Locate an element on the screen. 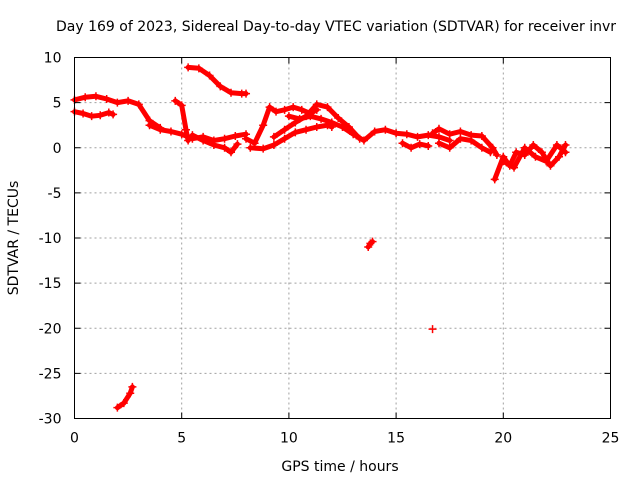 The image size is (640, 480). y-tick-label: 0 is located at coordinates (57, 149).